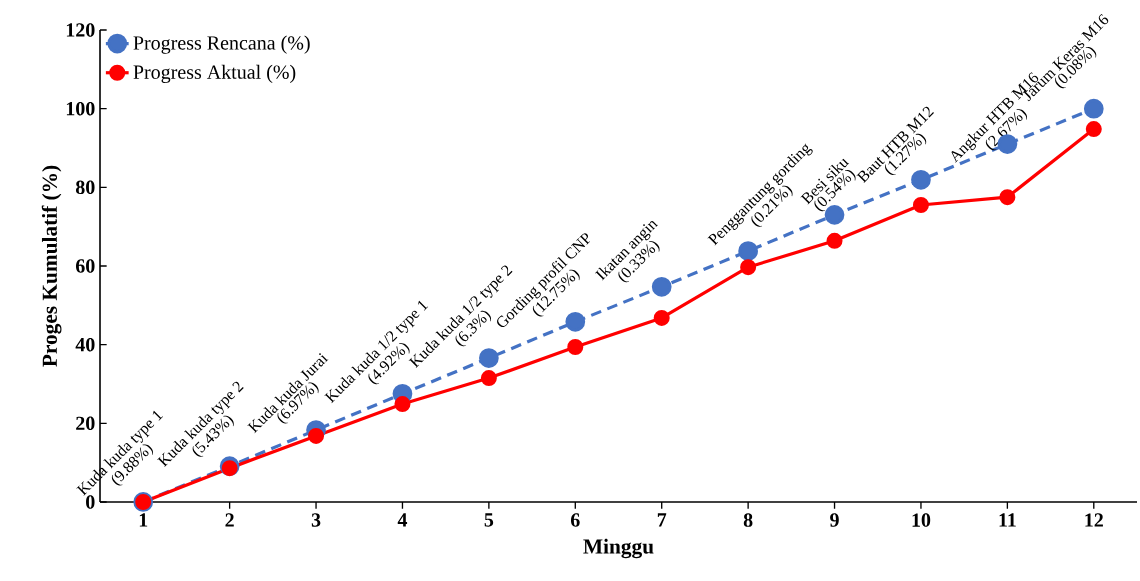 The image size is (1140, 581). Describe the element at coordinates (51, 266) in the screenshot. I see `y-axis-title: Proges Kumulatif (%)` at that location.